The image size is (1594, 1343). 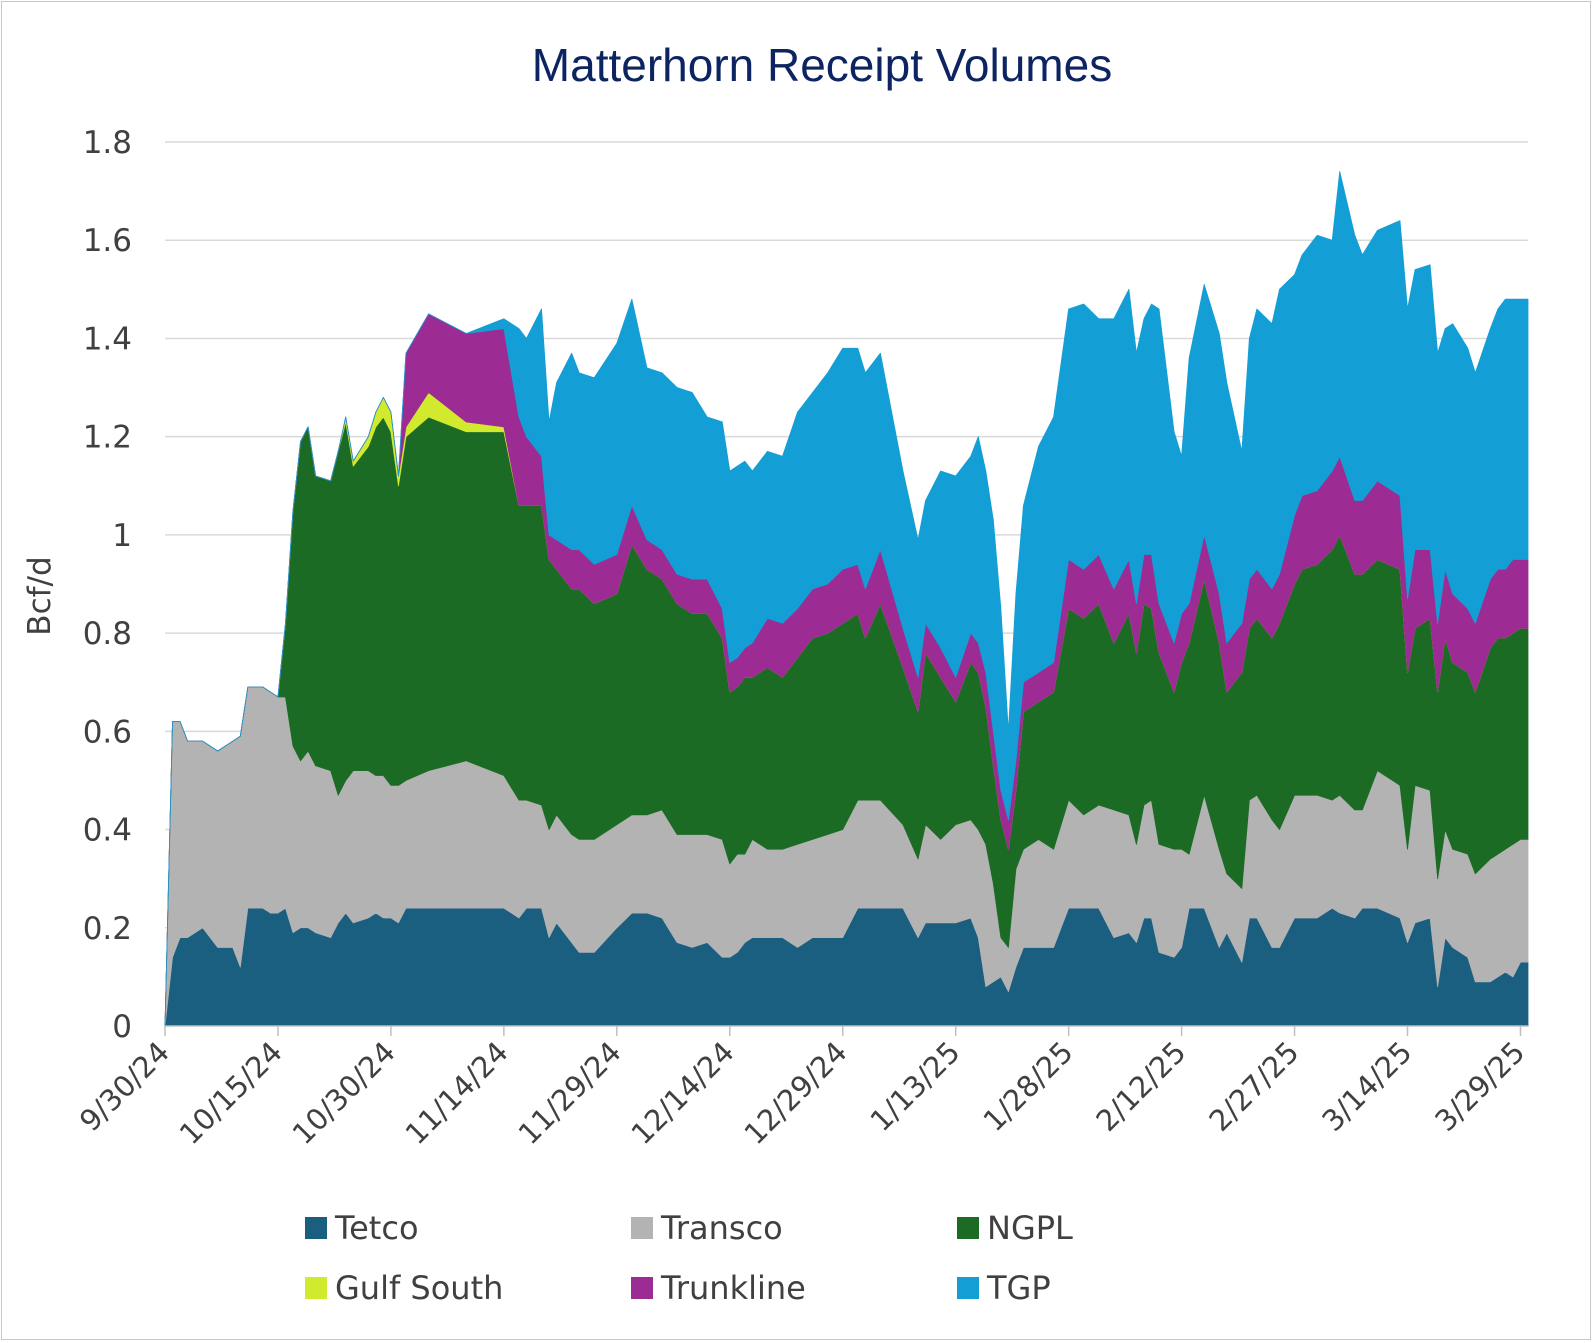 I want to click on y-tick-label: 0.8, so click(x=107, y=634).